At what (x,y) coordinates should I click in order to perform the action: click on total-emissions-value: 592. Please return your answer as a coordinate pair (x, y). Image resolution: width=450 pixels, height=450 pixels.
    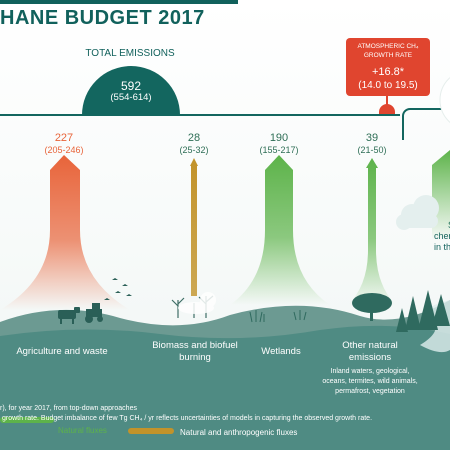
    Looking at the image, I should click on (131, 86).